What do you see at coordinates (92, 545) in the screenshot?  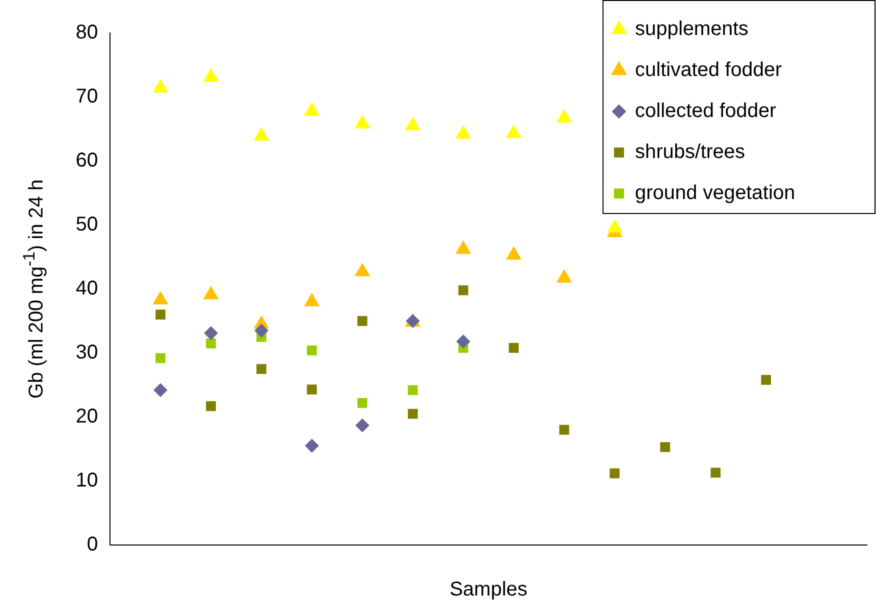 I see `y-tick-label: 0` at bounding box center [92, 545].